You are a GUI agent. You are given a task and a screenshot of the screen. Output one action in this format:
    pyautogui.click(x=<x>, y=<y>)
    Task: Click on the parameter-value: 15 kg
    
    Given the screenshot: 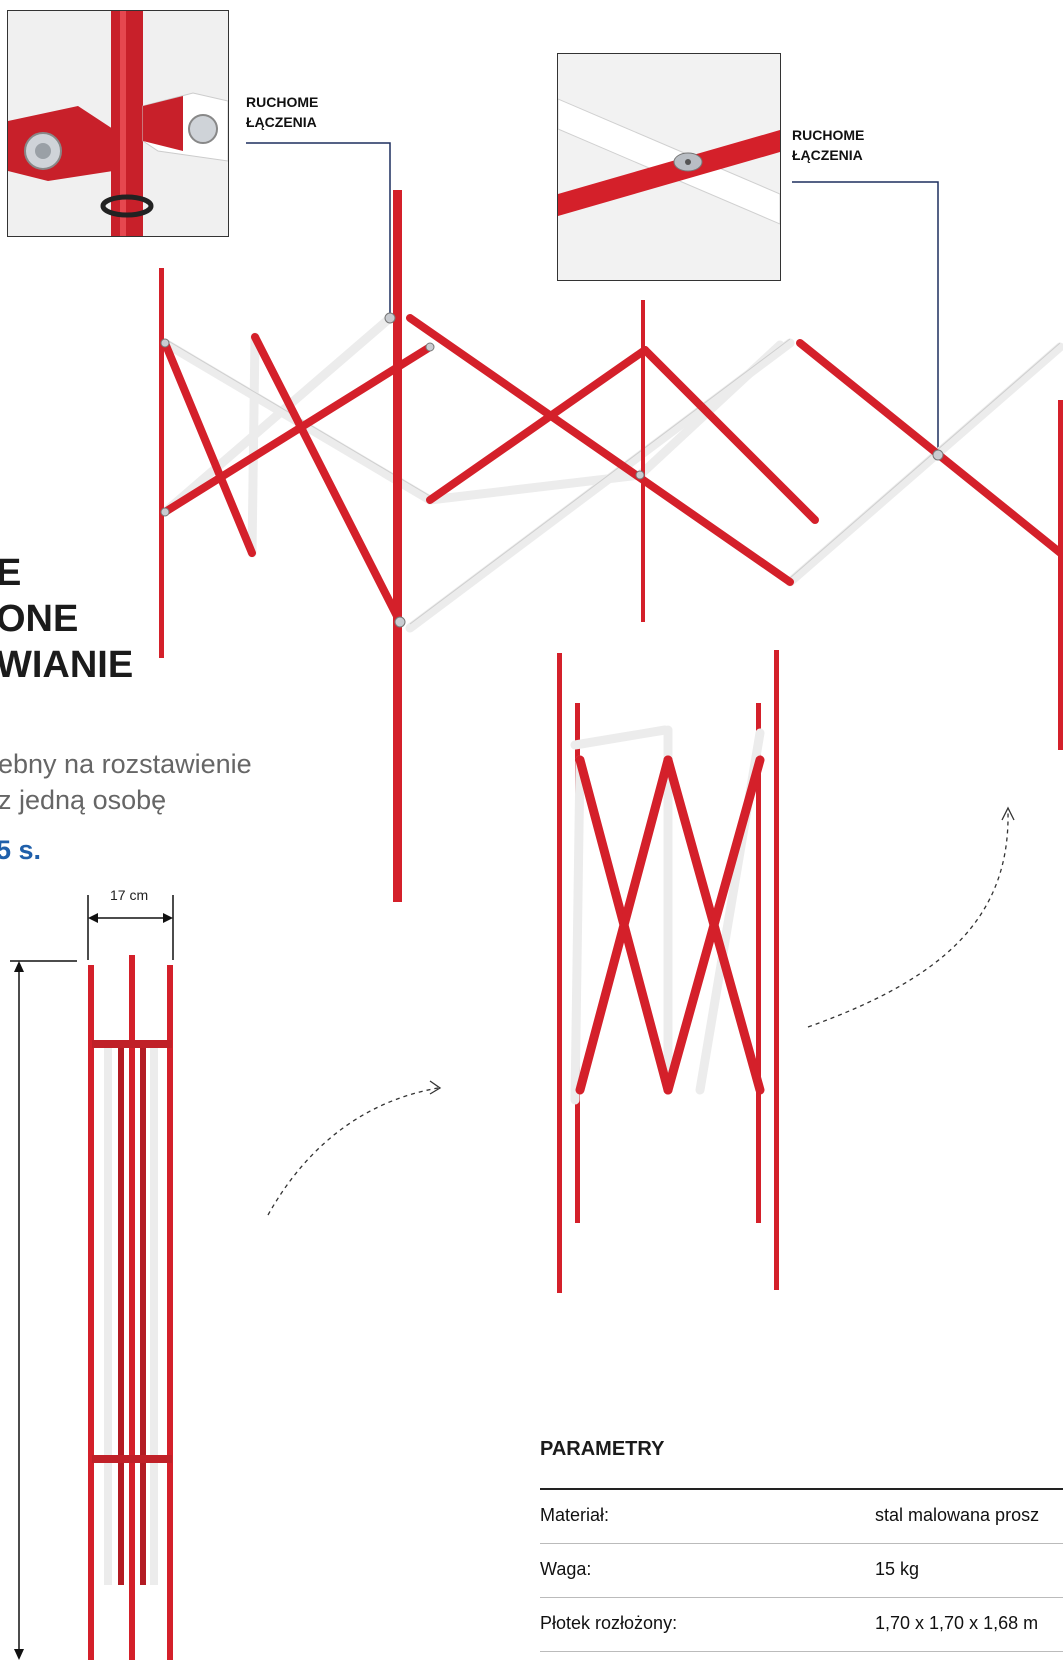 What is the action you would take?
    pyautogui.click(x=897, y=1569)
    